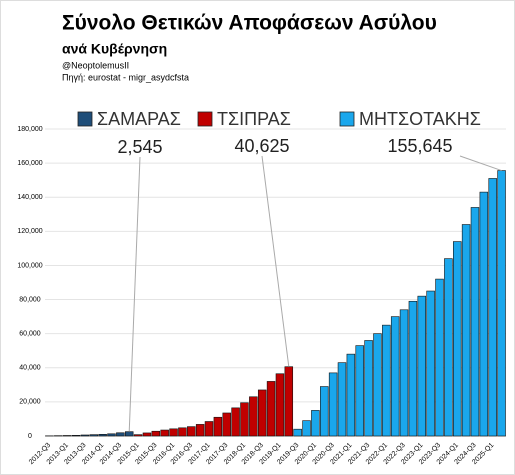 The width and height of the screenshot is (515, 475). I want to click on chart-subtitle: ανά Κυβέρνηση, so click(114, 49).